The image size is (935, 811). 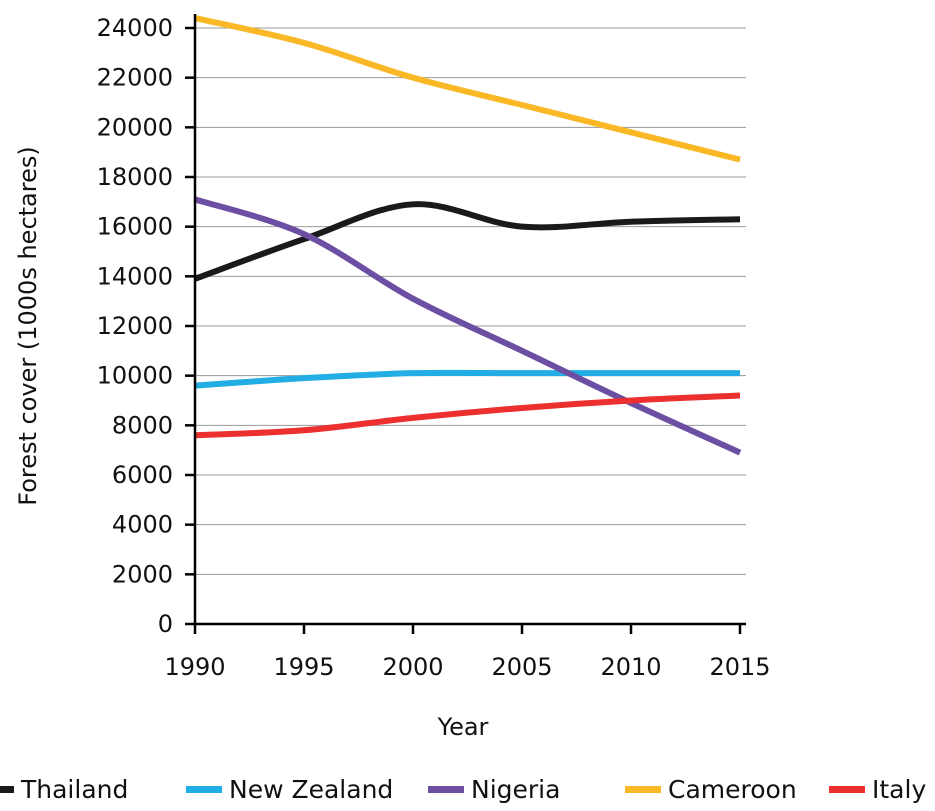 What do you see at coordinates (74, 789) in the screenshot?
I see `legend-label-thailand: Thailand` at bounding box center [74, 789].